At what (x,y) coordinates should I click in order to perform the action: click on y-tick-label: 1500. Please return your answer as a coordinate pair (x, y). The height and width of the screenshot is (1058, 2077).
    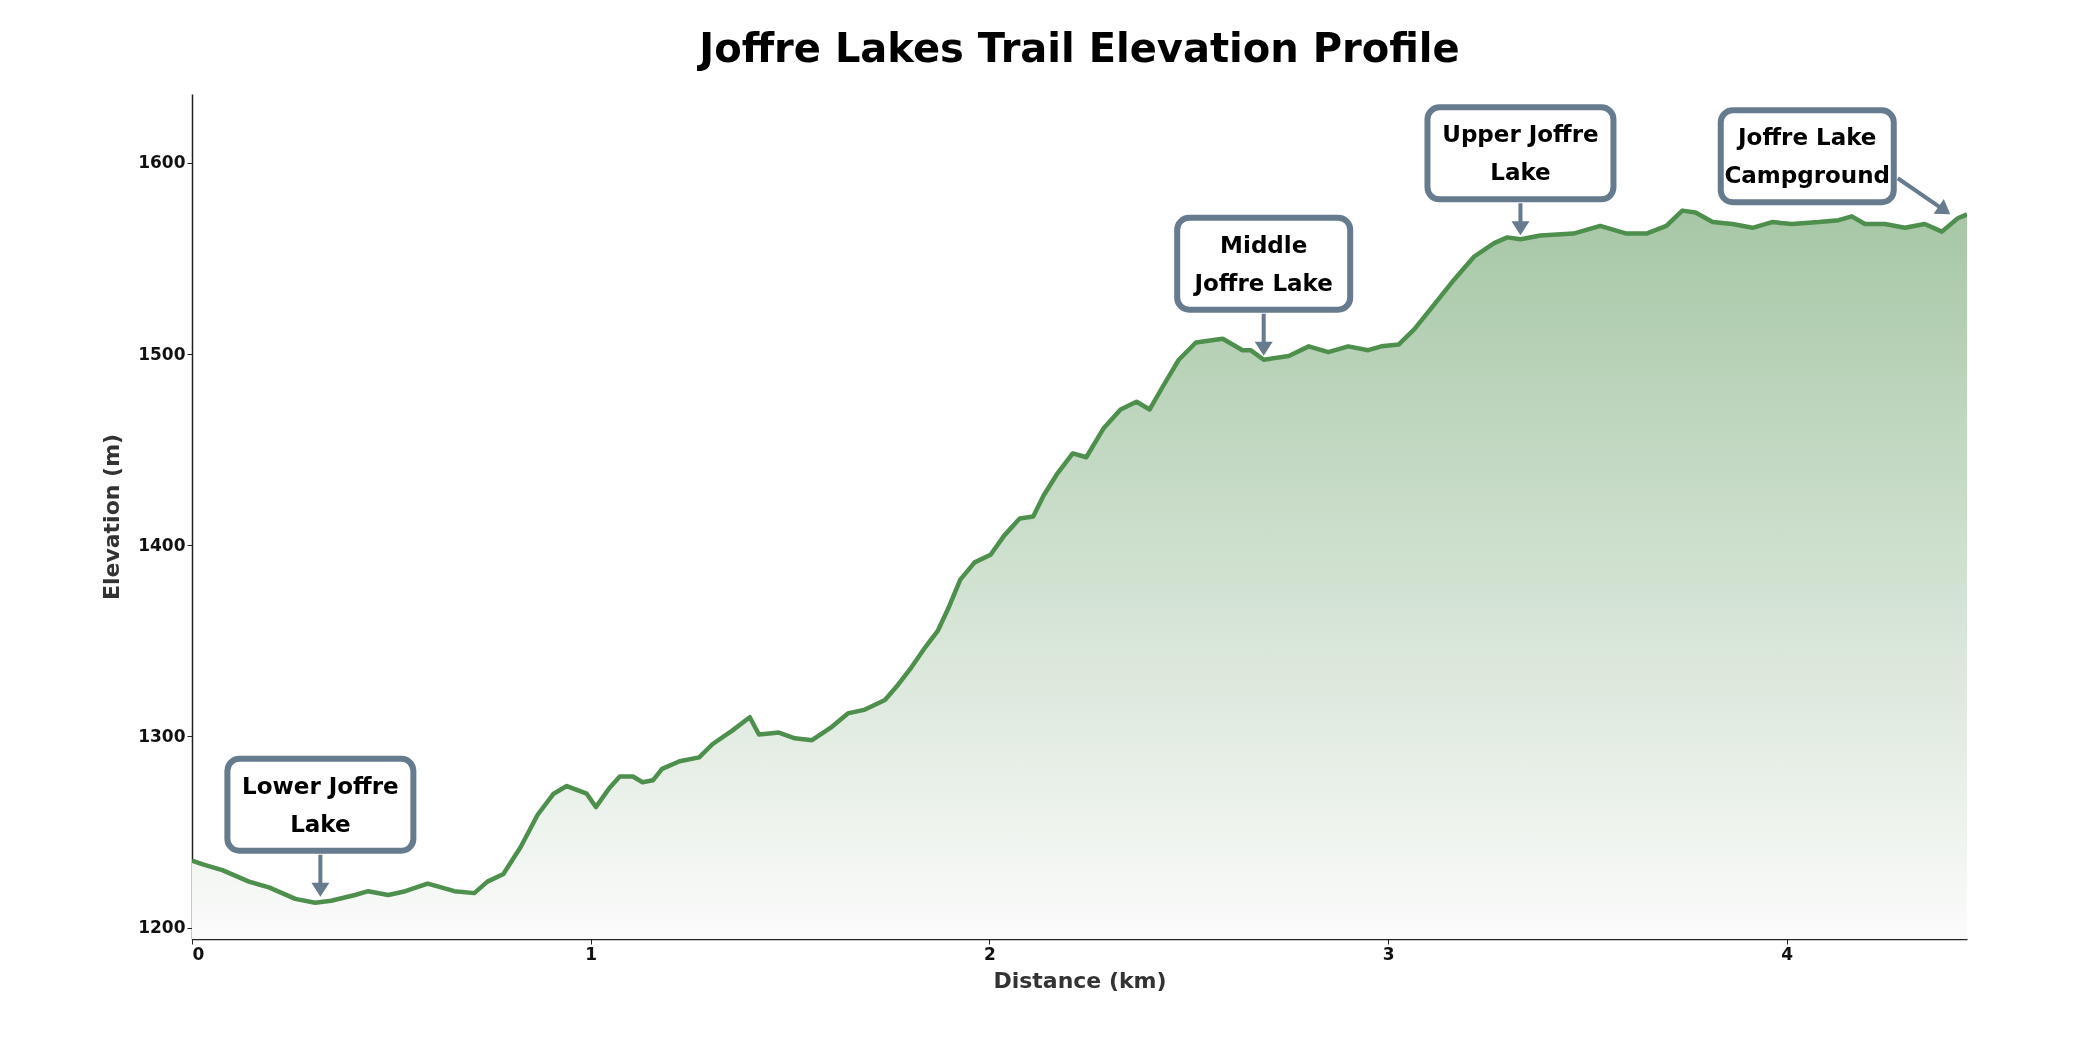
    Looking at the image, I should click on (162, 353).